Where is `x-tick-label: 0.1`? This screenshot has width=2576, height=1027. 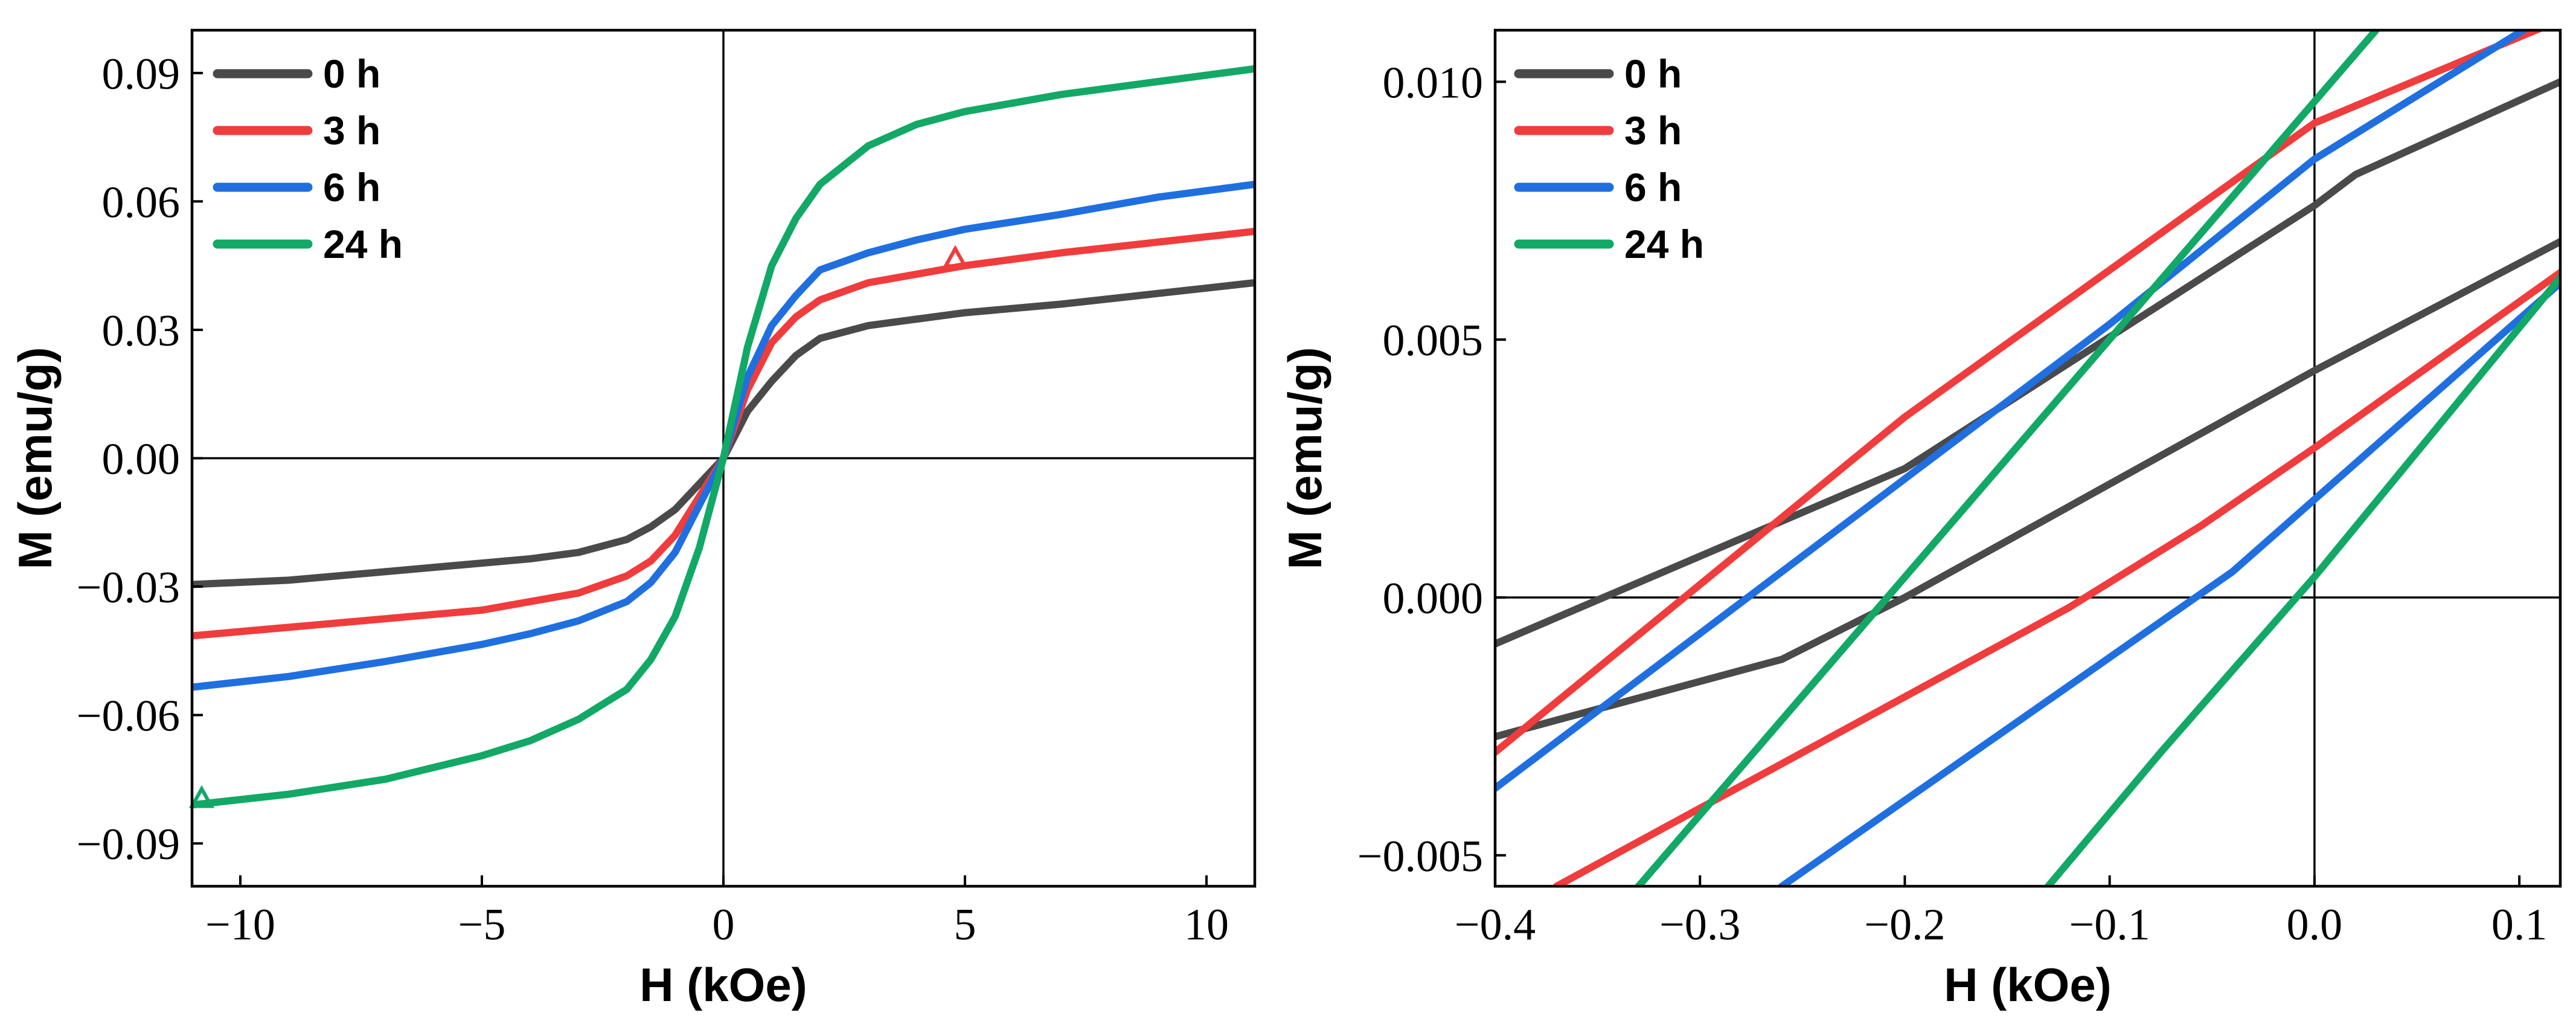
x-tick-label: 0.1 is located at coordinates (2519, 925).